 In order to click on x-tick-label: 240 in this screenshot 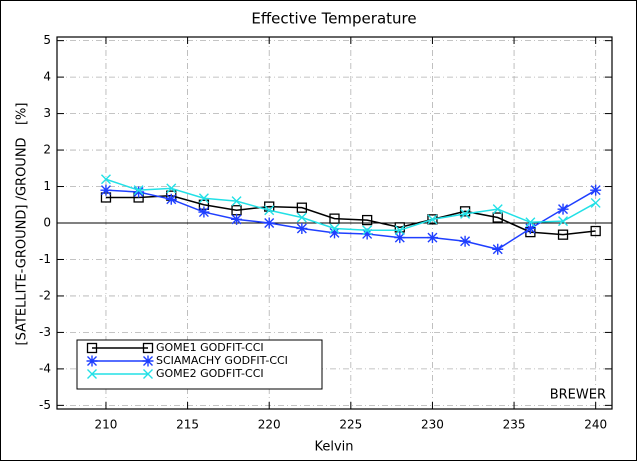, I will do `click(595, 425)`.